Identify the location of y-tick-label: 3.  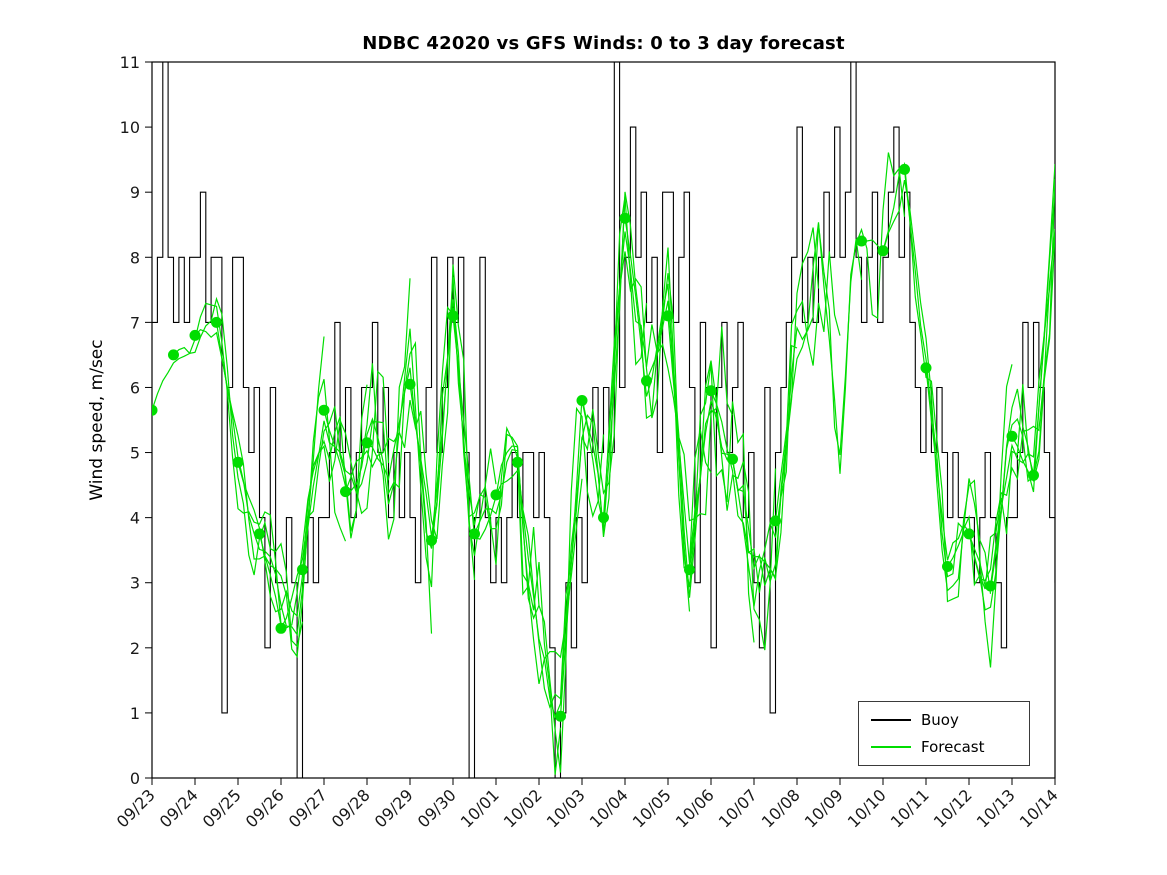
(135, 583).